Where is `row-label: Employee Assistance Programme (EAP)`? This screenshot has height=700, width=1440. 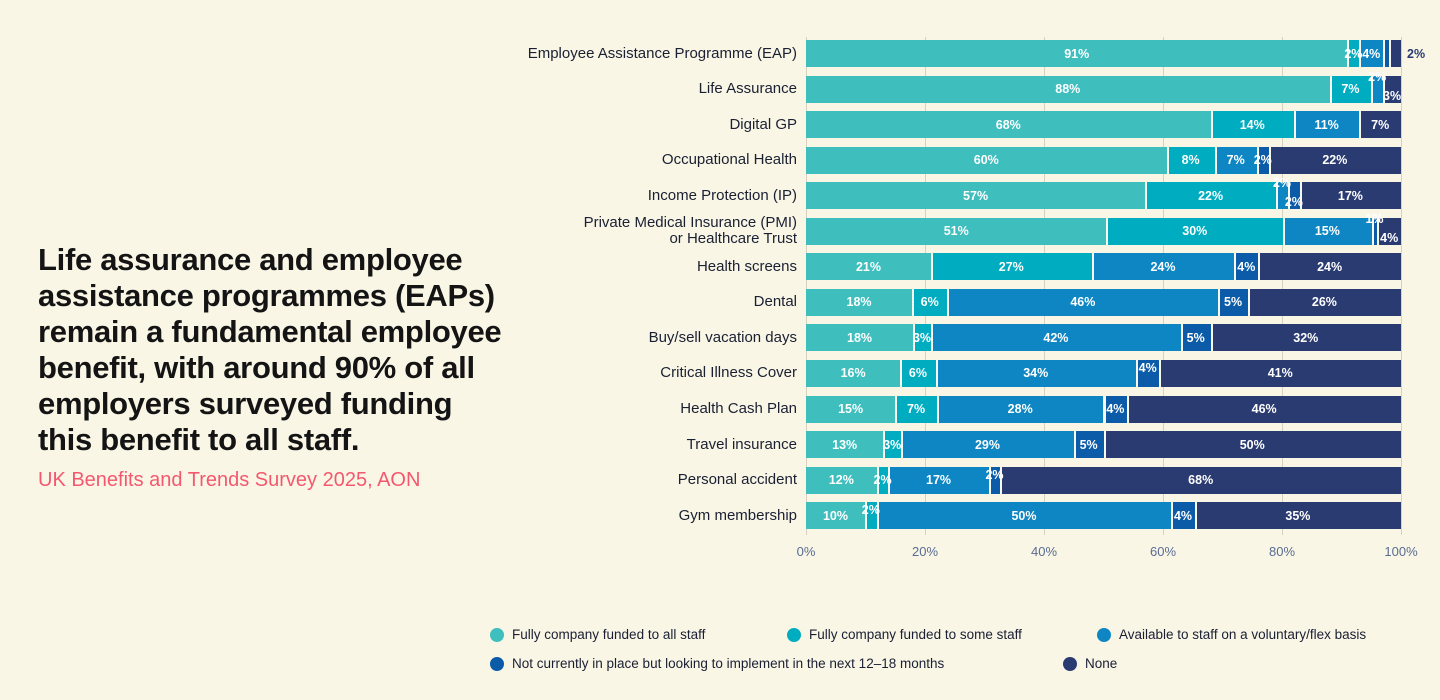
row-label: Employee Assistance Programme (EAP) is located at coordinates (662, 53).